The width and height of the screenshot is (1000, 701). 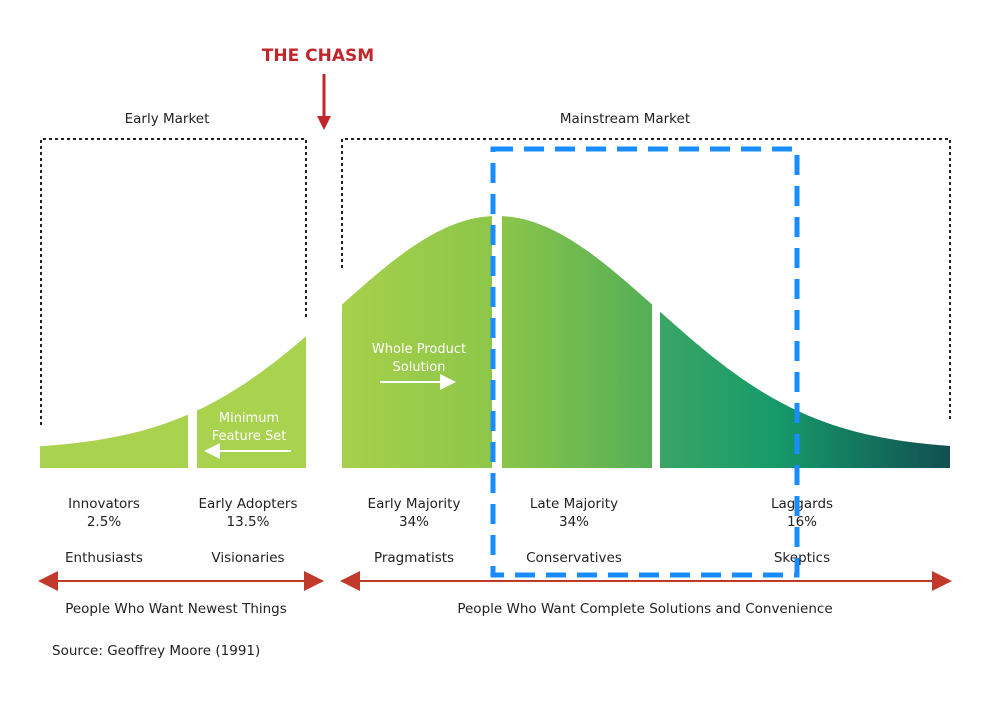 What do you see at coordinates (104, 504) in the screenshot?
I see `svg-text: Innovators` at bounding box center [104, 504].